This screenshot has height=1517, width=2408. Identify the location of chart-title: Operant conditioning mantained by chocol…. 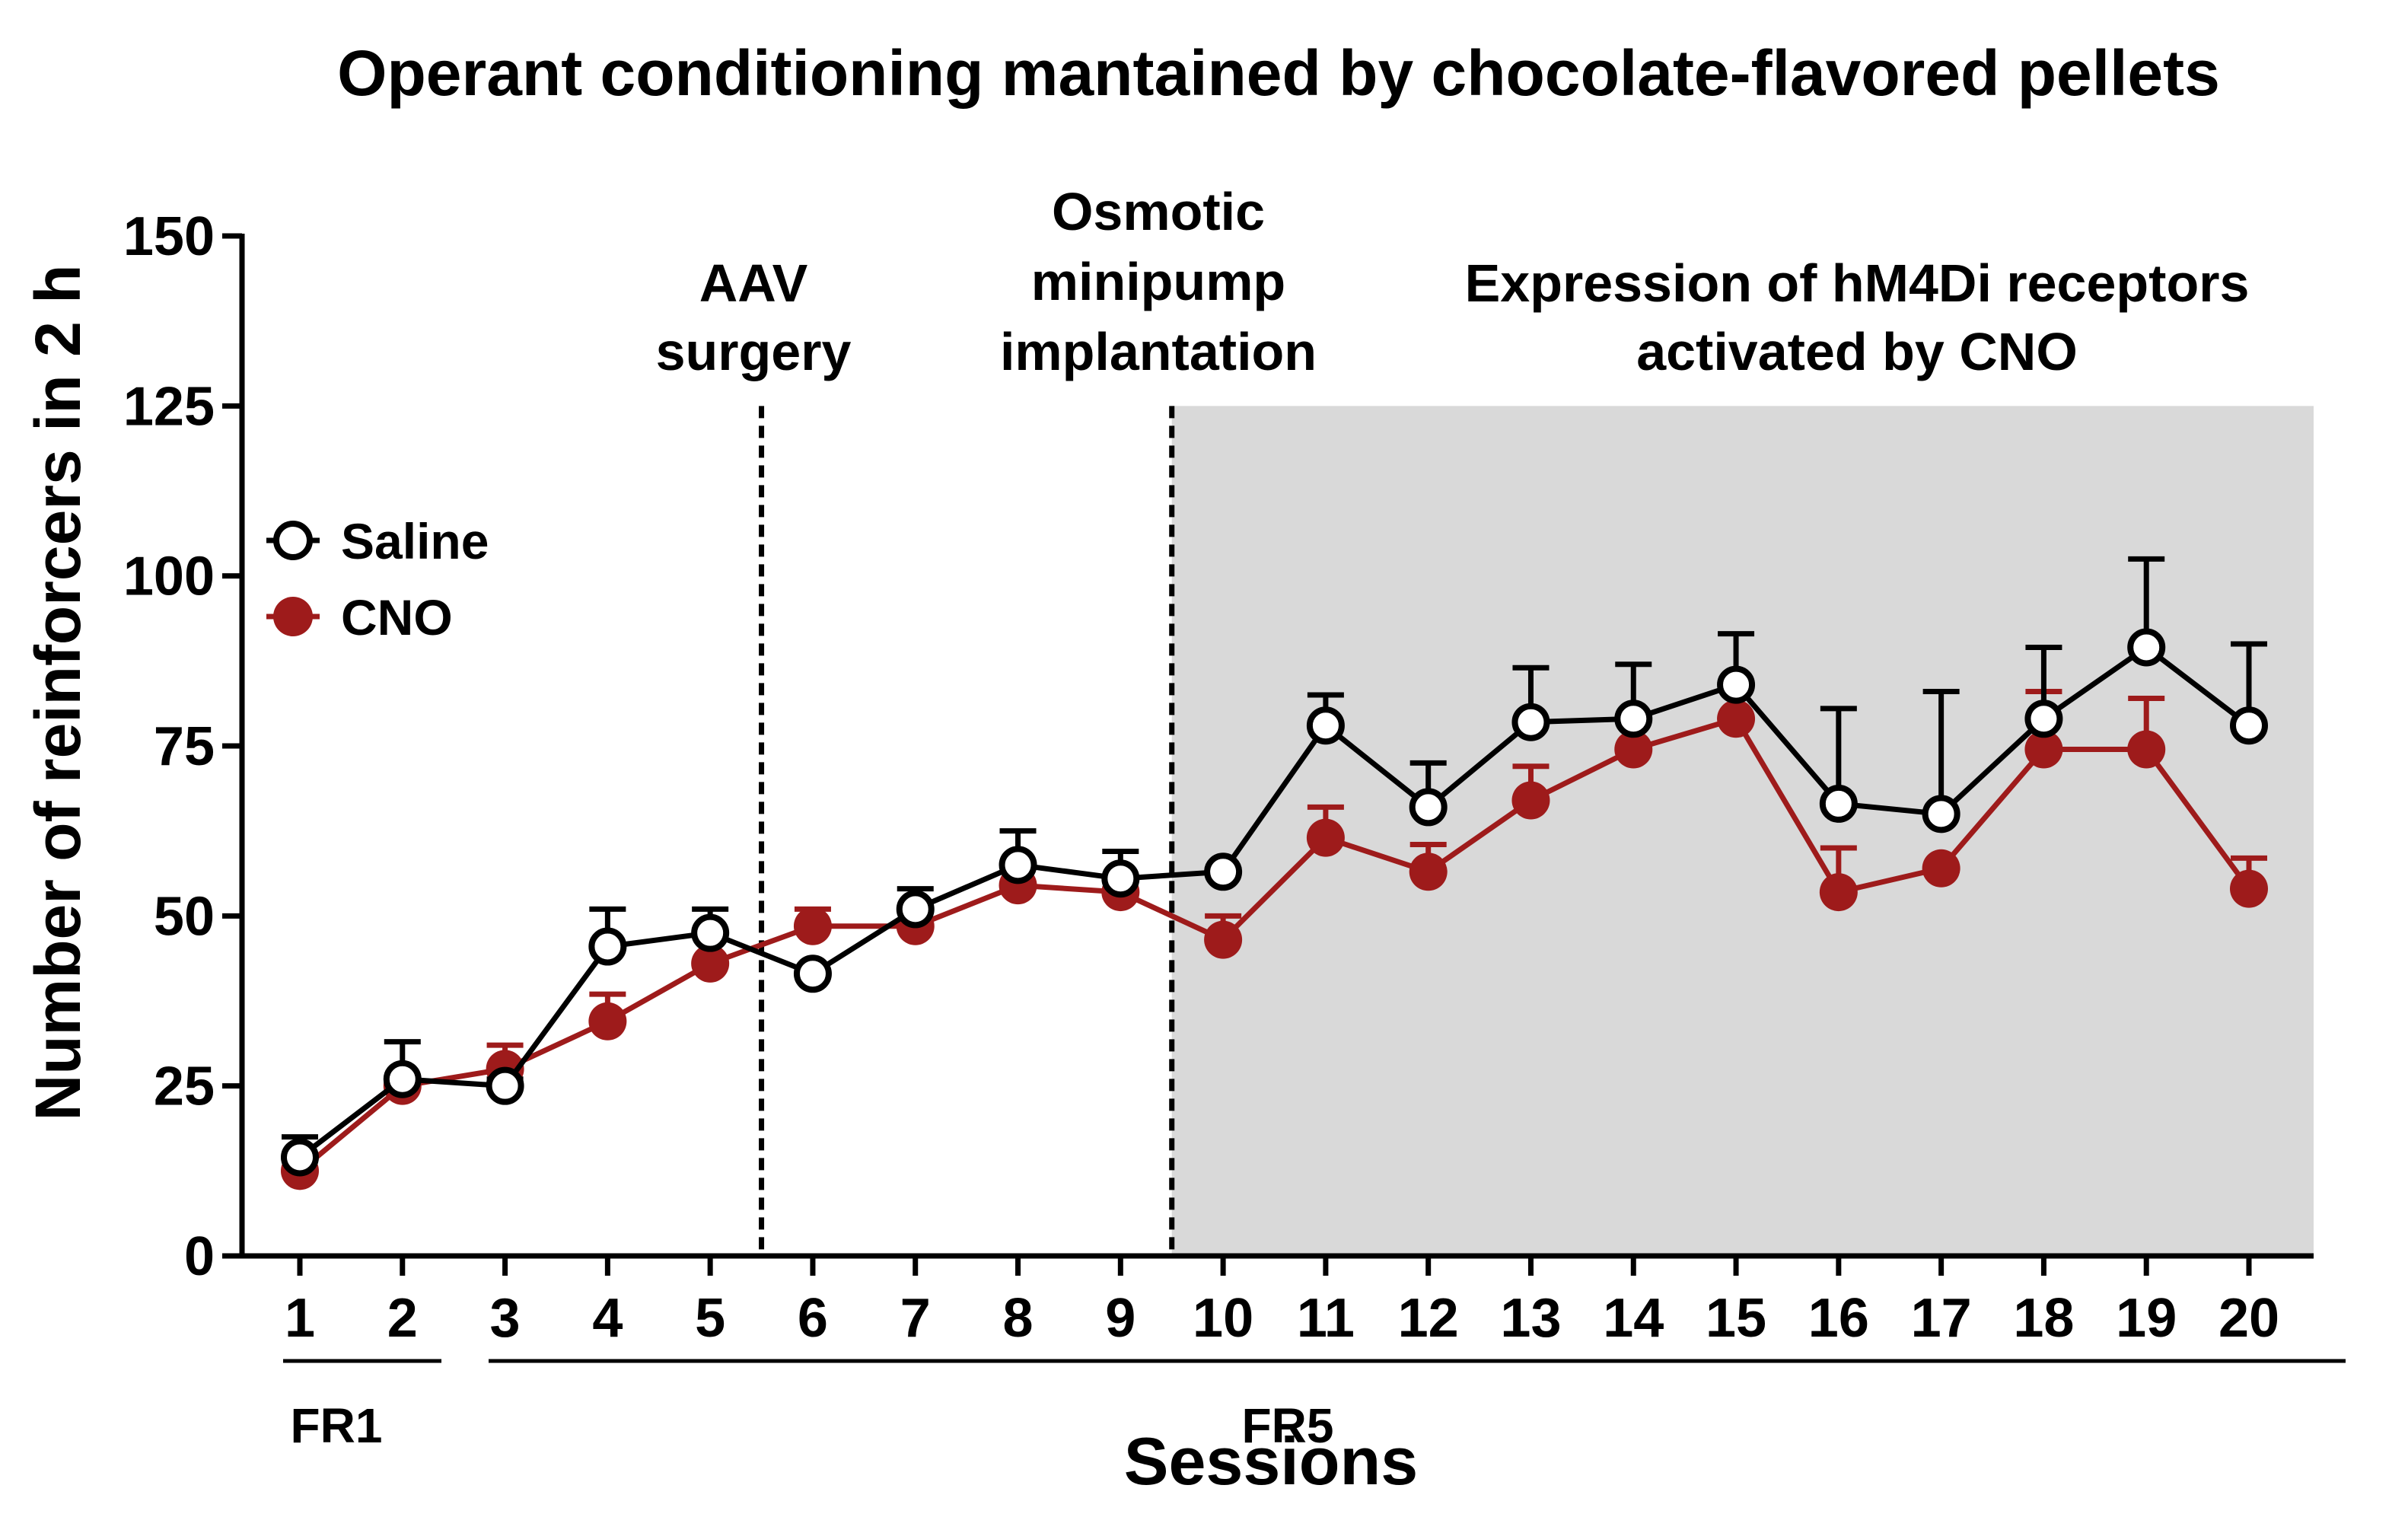
(1278, 73).